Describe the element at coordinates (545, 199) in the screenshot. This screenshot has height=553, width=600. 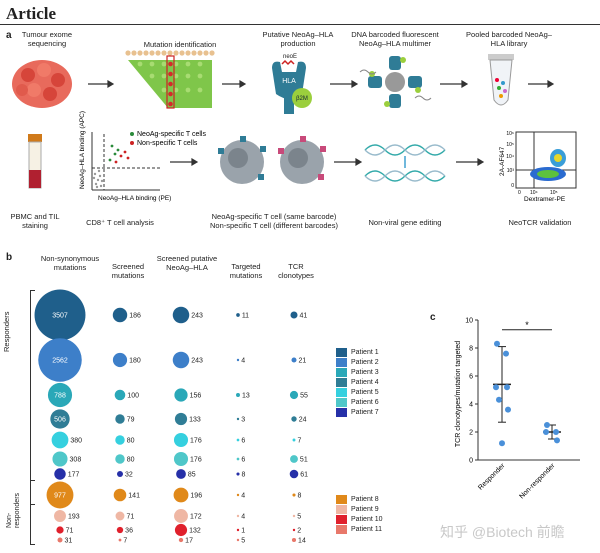
I see `flow-x-label: Dextramer-PE` at that location.